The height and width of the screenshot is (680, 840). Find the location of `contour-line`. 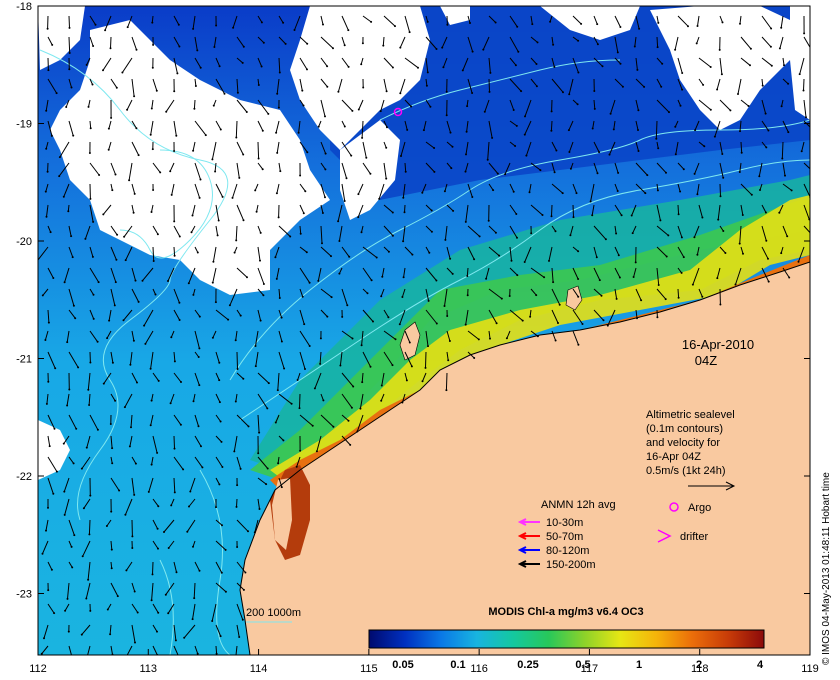

contour-line is located at coordinates (215, 562).